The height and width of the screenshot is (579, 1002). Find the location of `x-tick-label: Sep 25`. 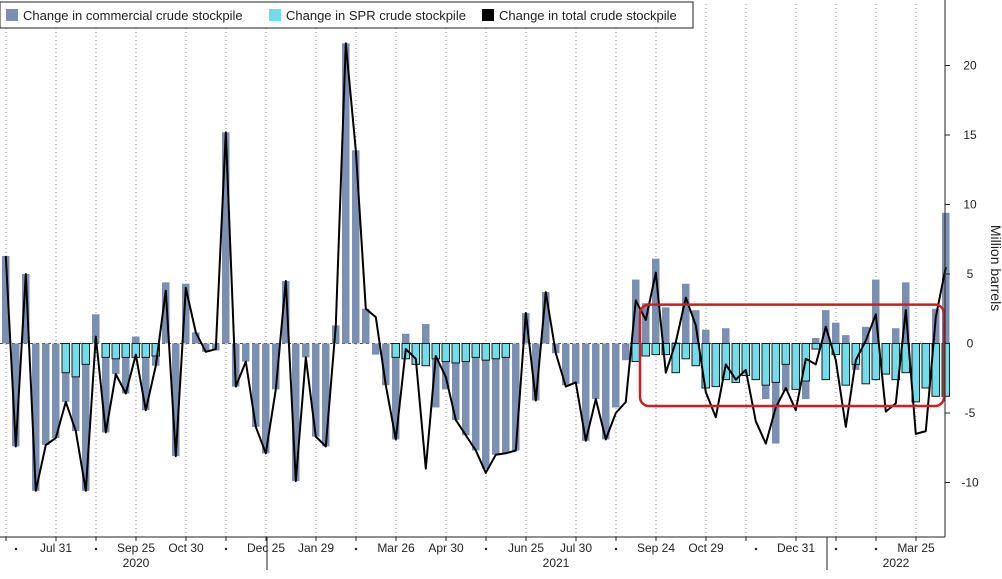

x-tick-label: Sep 25 is located at coordinates (136, 548).